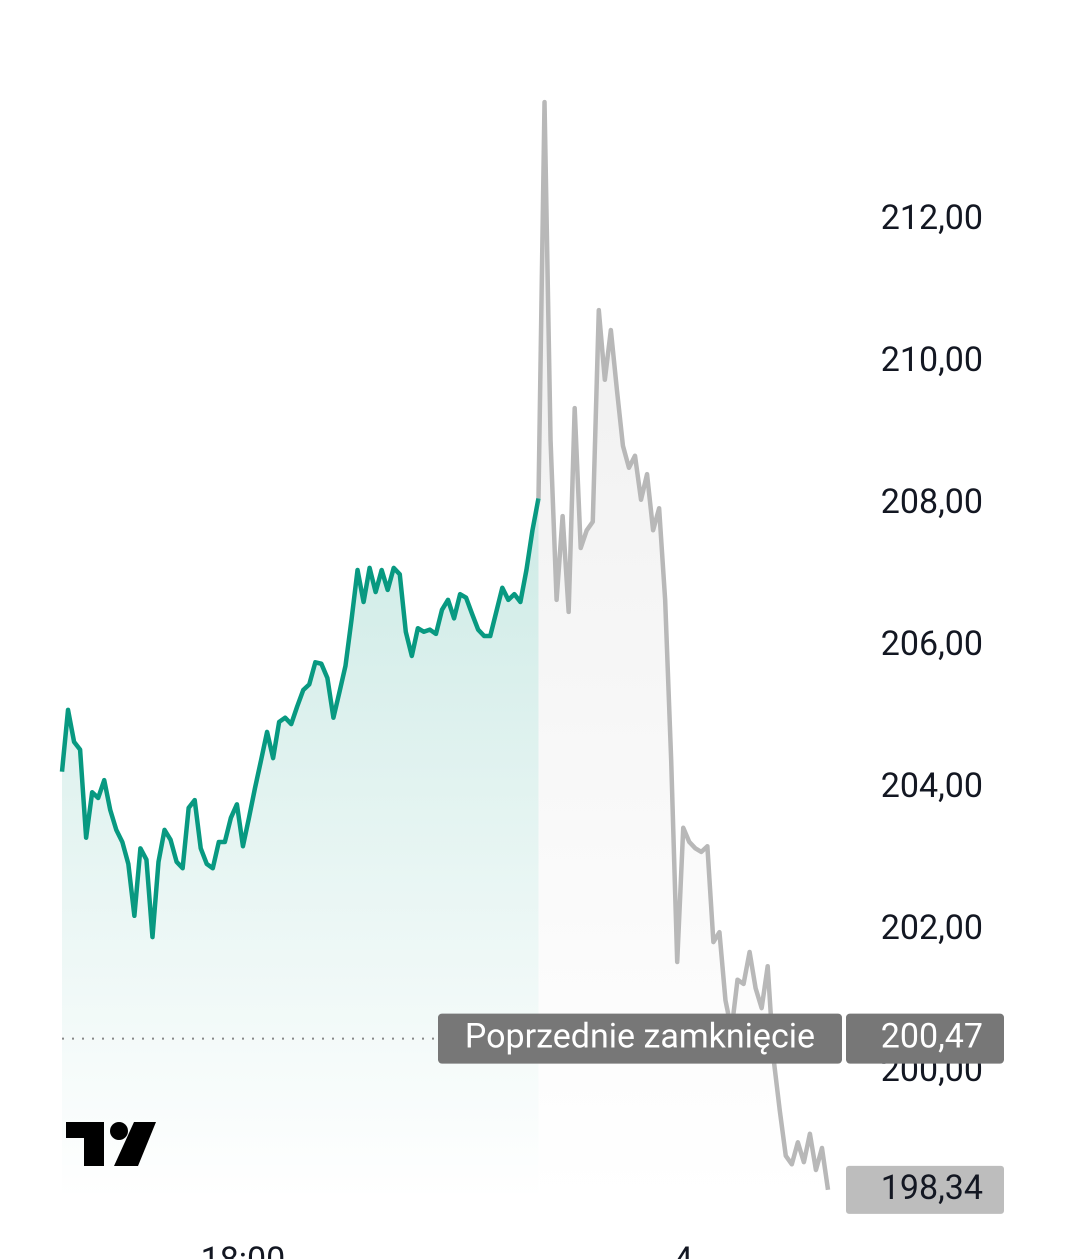 The width and height of the screenshot is (1079, 1259). Describe the element at coordinates (111, 1144) in the screenshot. I see `logo` at that location.